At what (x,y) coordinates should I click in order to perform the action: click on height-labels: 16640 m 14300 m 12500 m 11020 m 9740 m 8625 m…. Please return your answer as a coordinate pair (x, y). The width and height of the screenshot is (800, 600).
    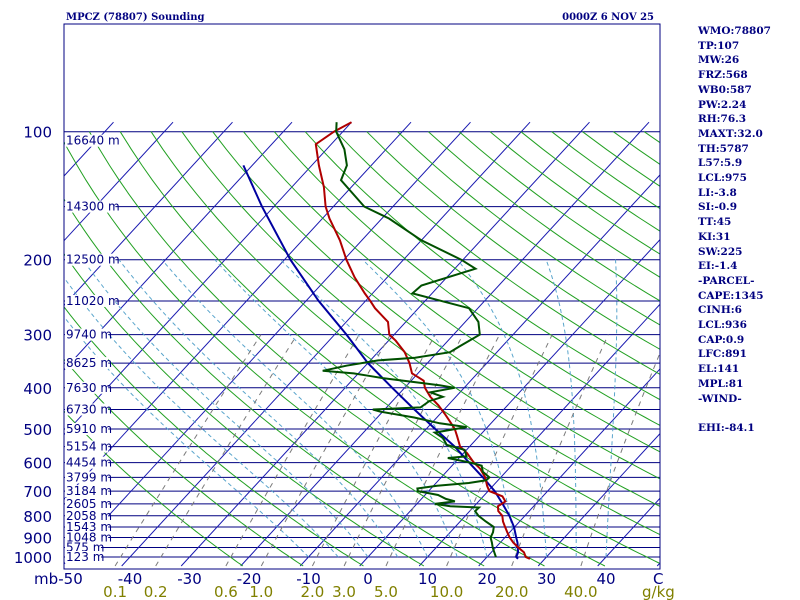
    Looking at the image, I should click on (92, 349).